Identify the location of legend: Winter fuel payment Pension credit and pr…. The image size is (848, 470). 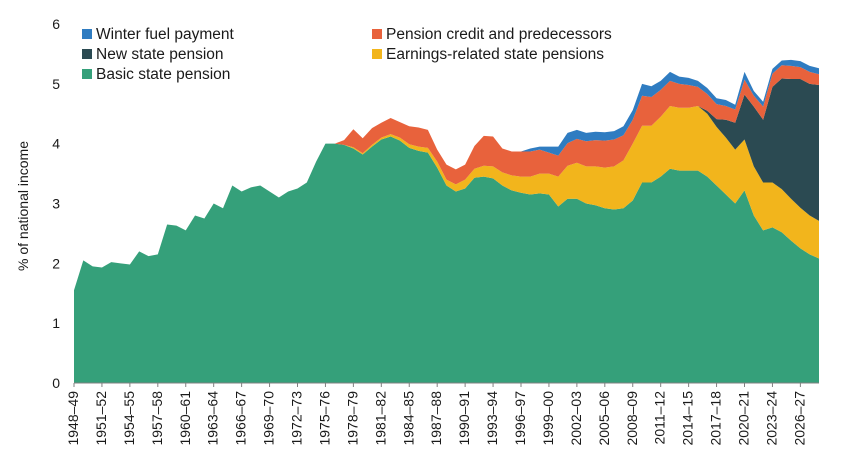
(347, 54).